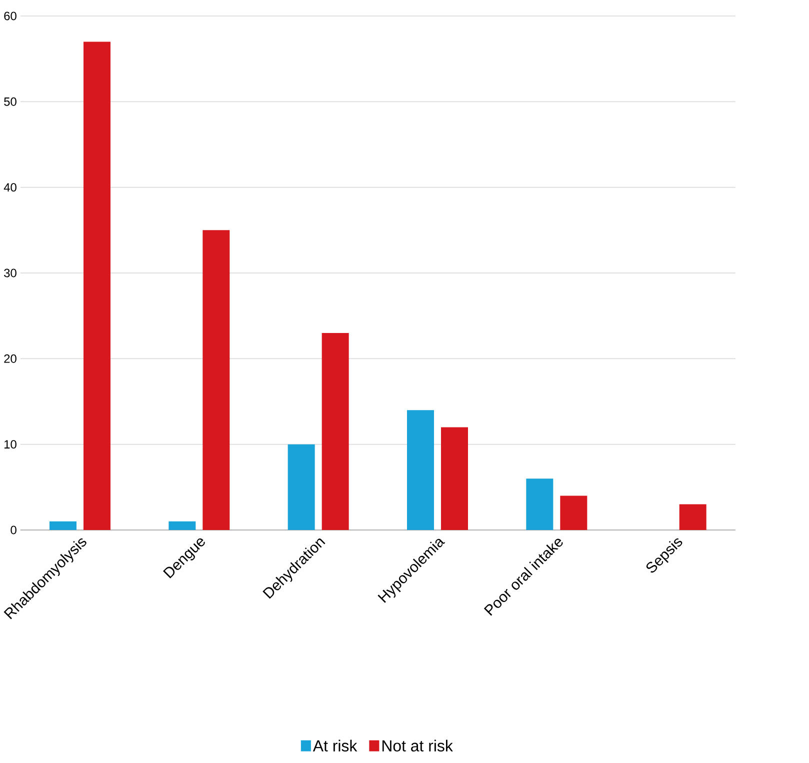  Describe the element at coordinates (10, 16) in the screenshot. I see `y-tick-label: 60` at that location.